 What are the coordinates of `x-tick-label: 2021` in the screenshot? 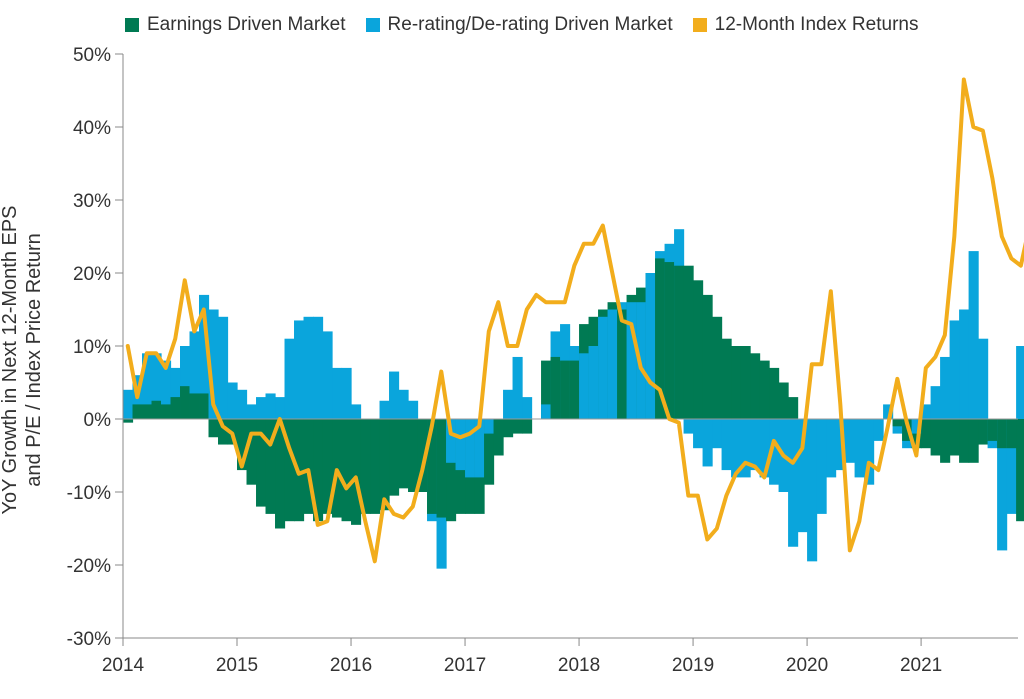 It's located at (921, 665).